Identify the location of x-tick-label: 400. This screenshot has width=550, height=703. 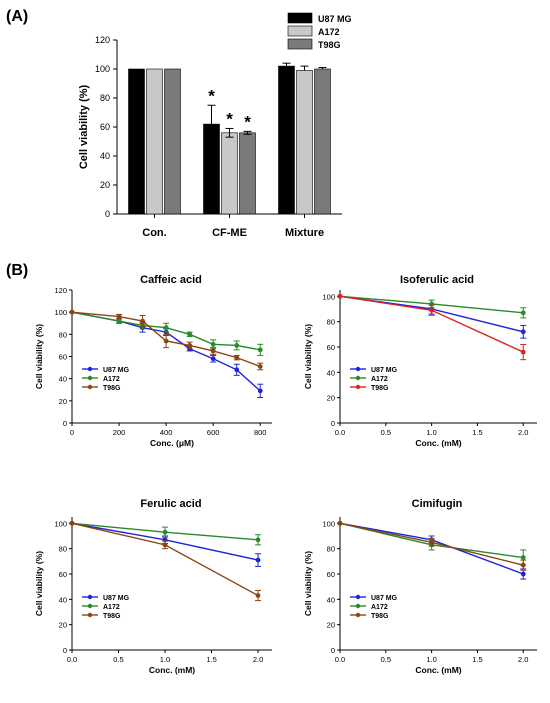
(166, 432).